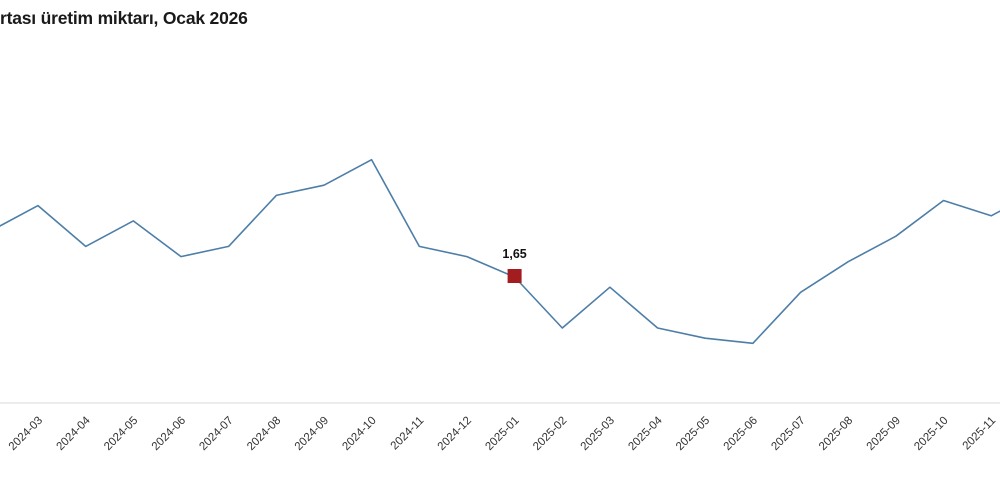 This screenshot has width=1000, height=485. I want to click on x-axis-tick-label: 2025-01, so click(502, 434).